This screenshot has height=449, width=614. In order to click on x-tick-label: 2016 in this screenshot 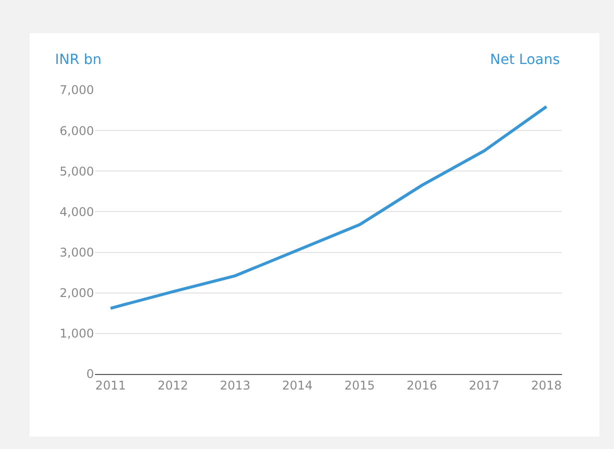, I will do `click(422, 385)`.